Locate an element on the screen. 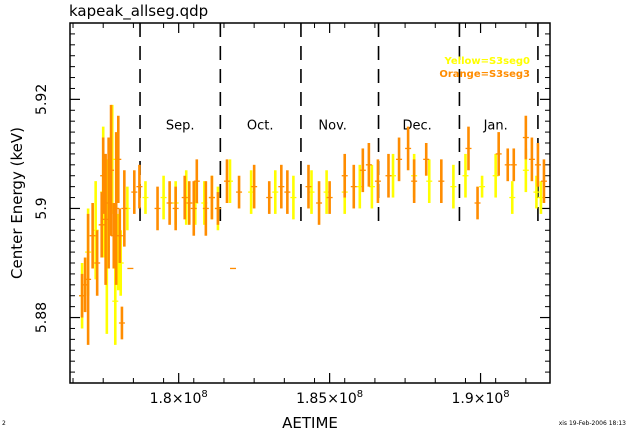 The image size is (629, 432). chart-title: kapeak_allseg.qdp is located at coordinates (138, 11).